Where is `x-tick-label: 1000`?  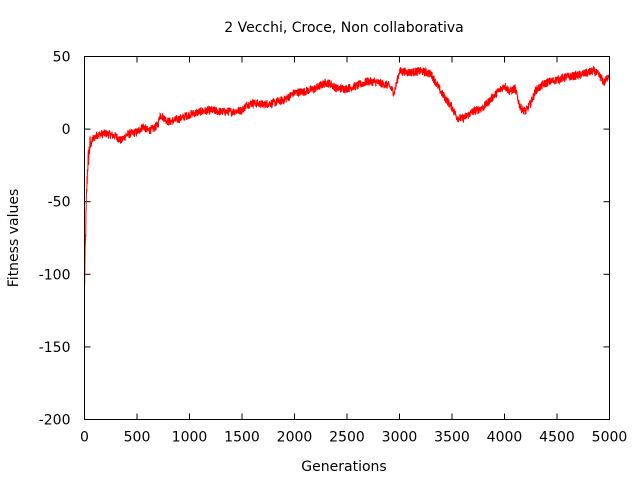 x-tick-label: 1000 is located at coordinates (190, 438).